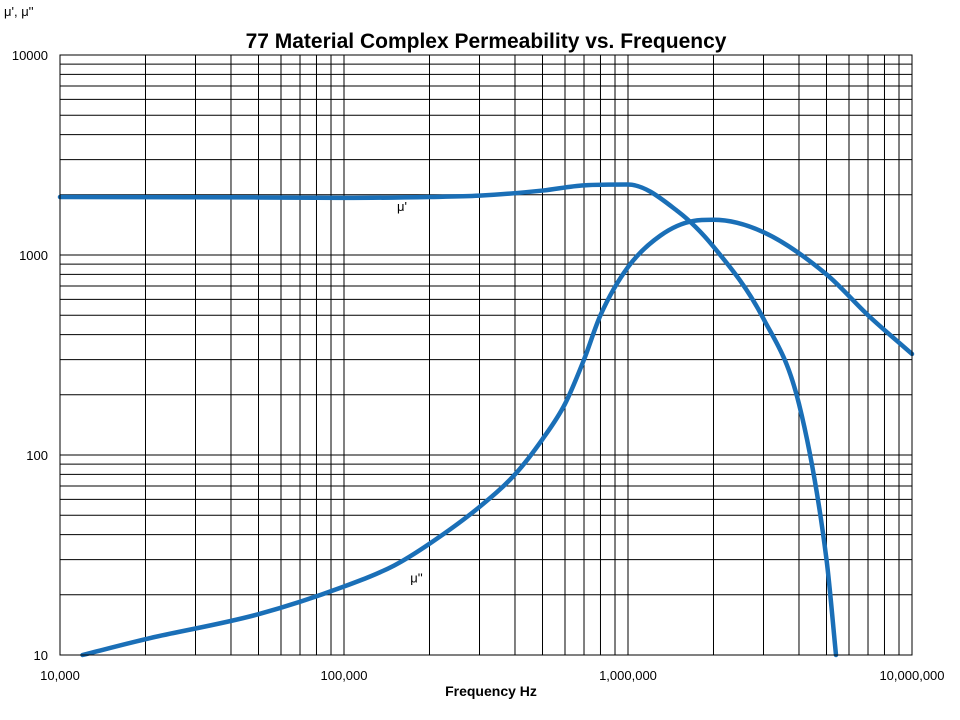 This screenshot has height=720, width=960. I want to click on x-tick-label: 10,000,000, so click(911, 675).